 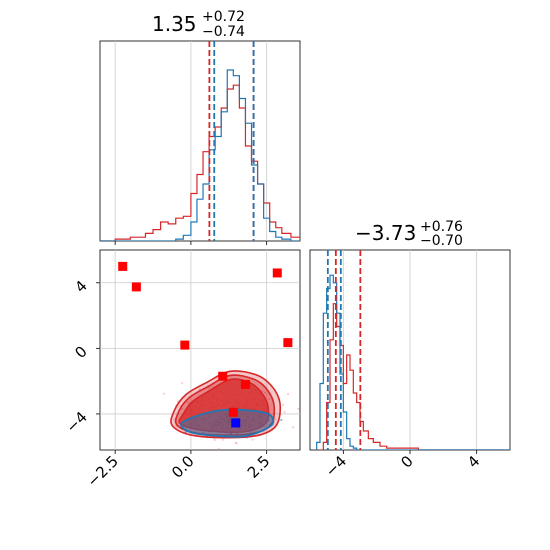 I want to click on param1-title-minus: −0.74, so click(x=223, y=32).